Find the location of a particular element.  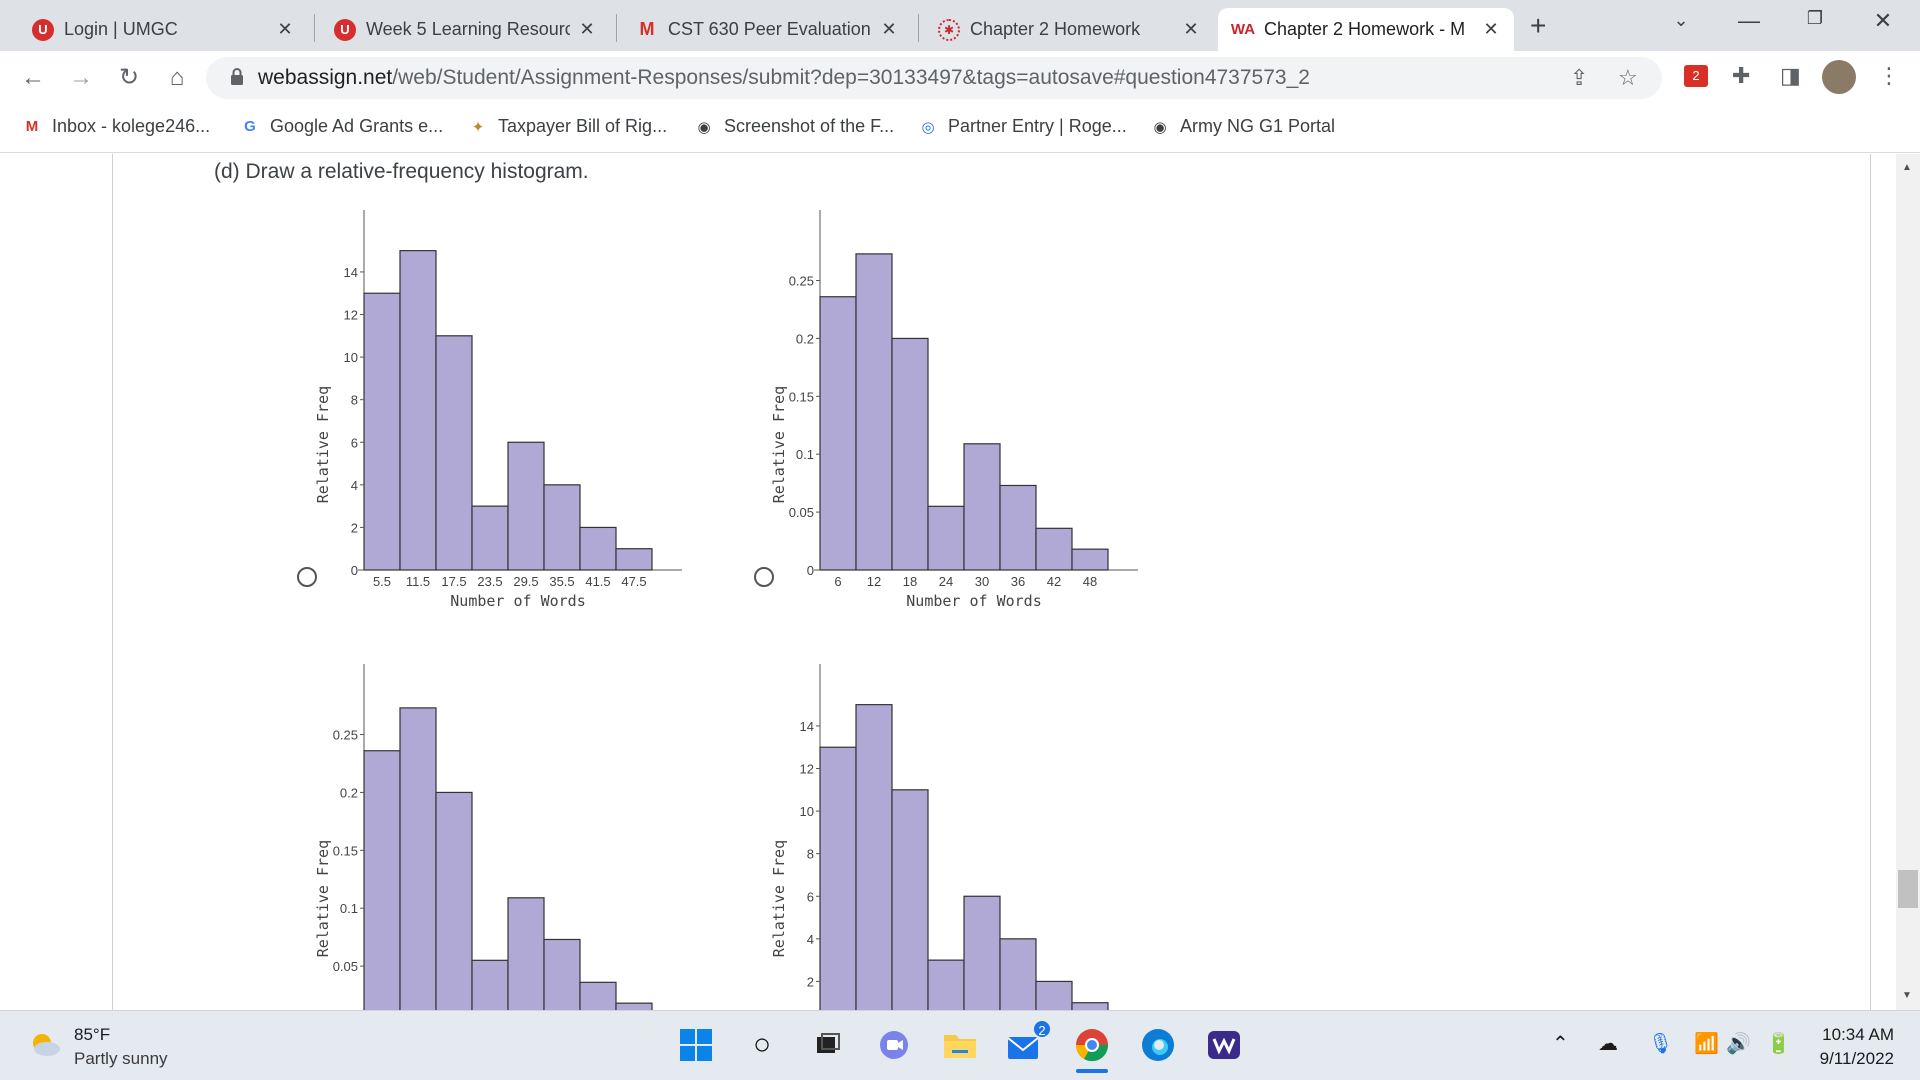

windows-start-icon is located at coordinates (696, 1045).